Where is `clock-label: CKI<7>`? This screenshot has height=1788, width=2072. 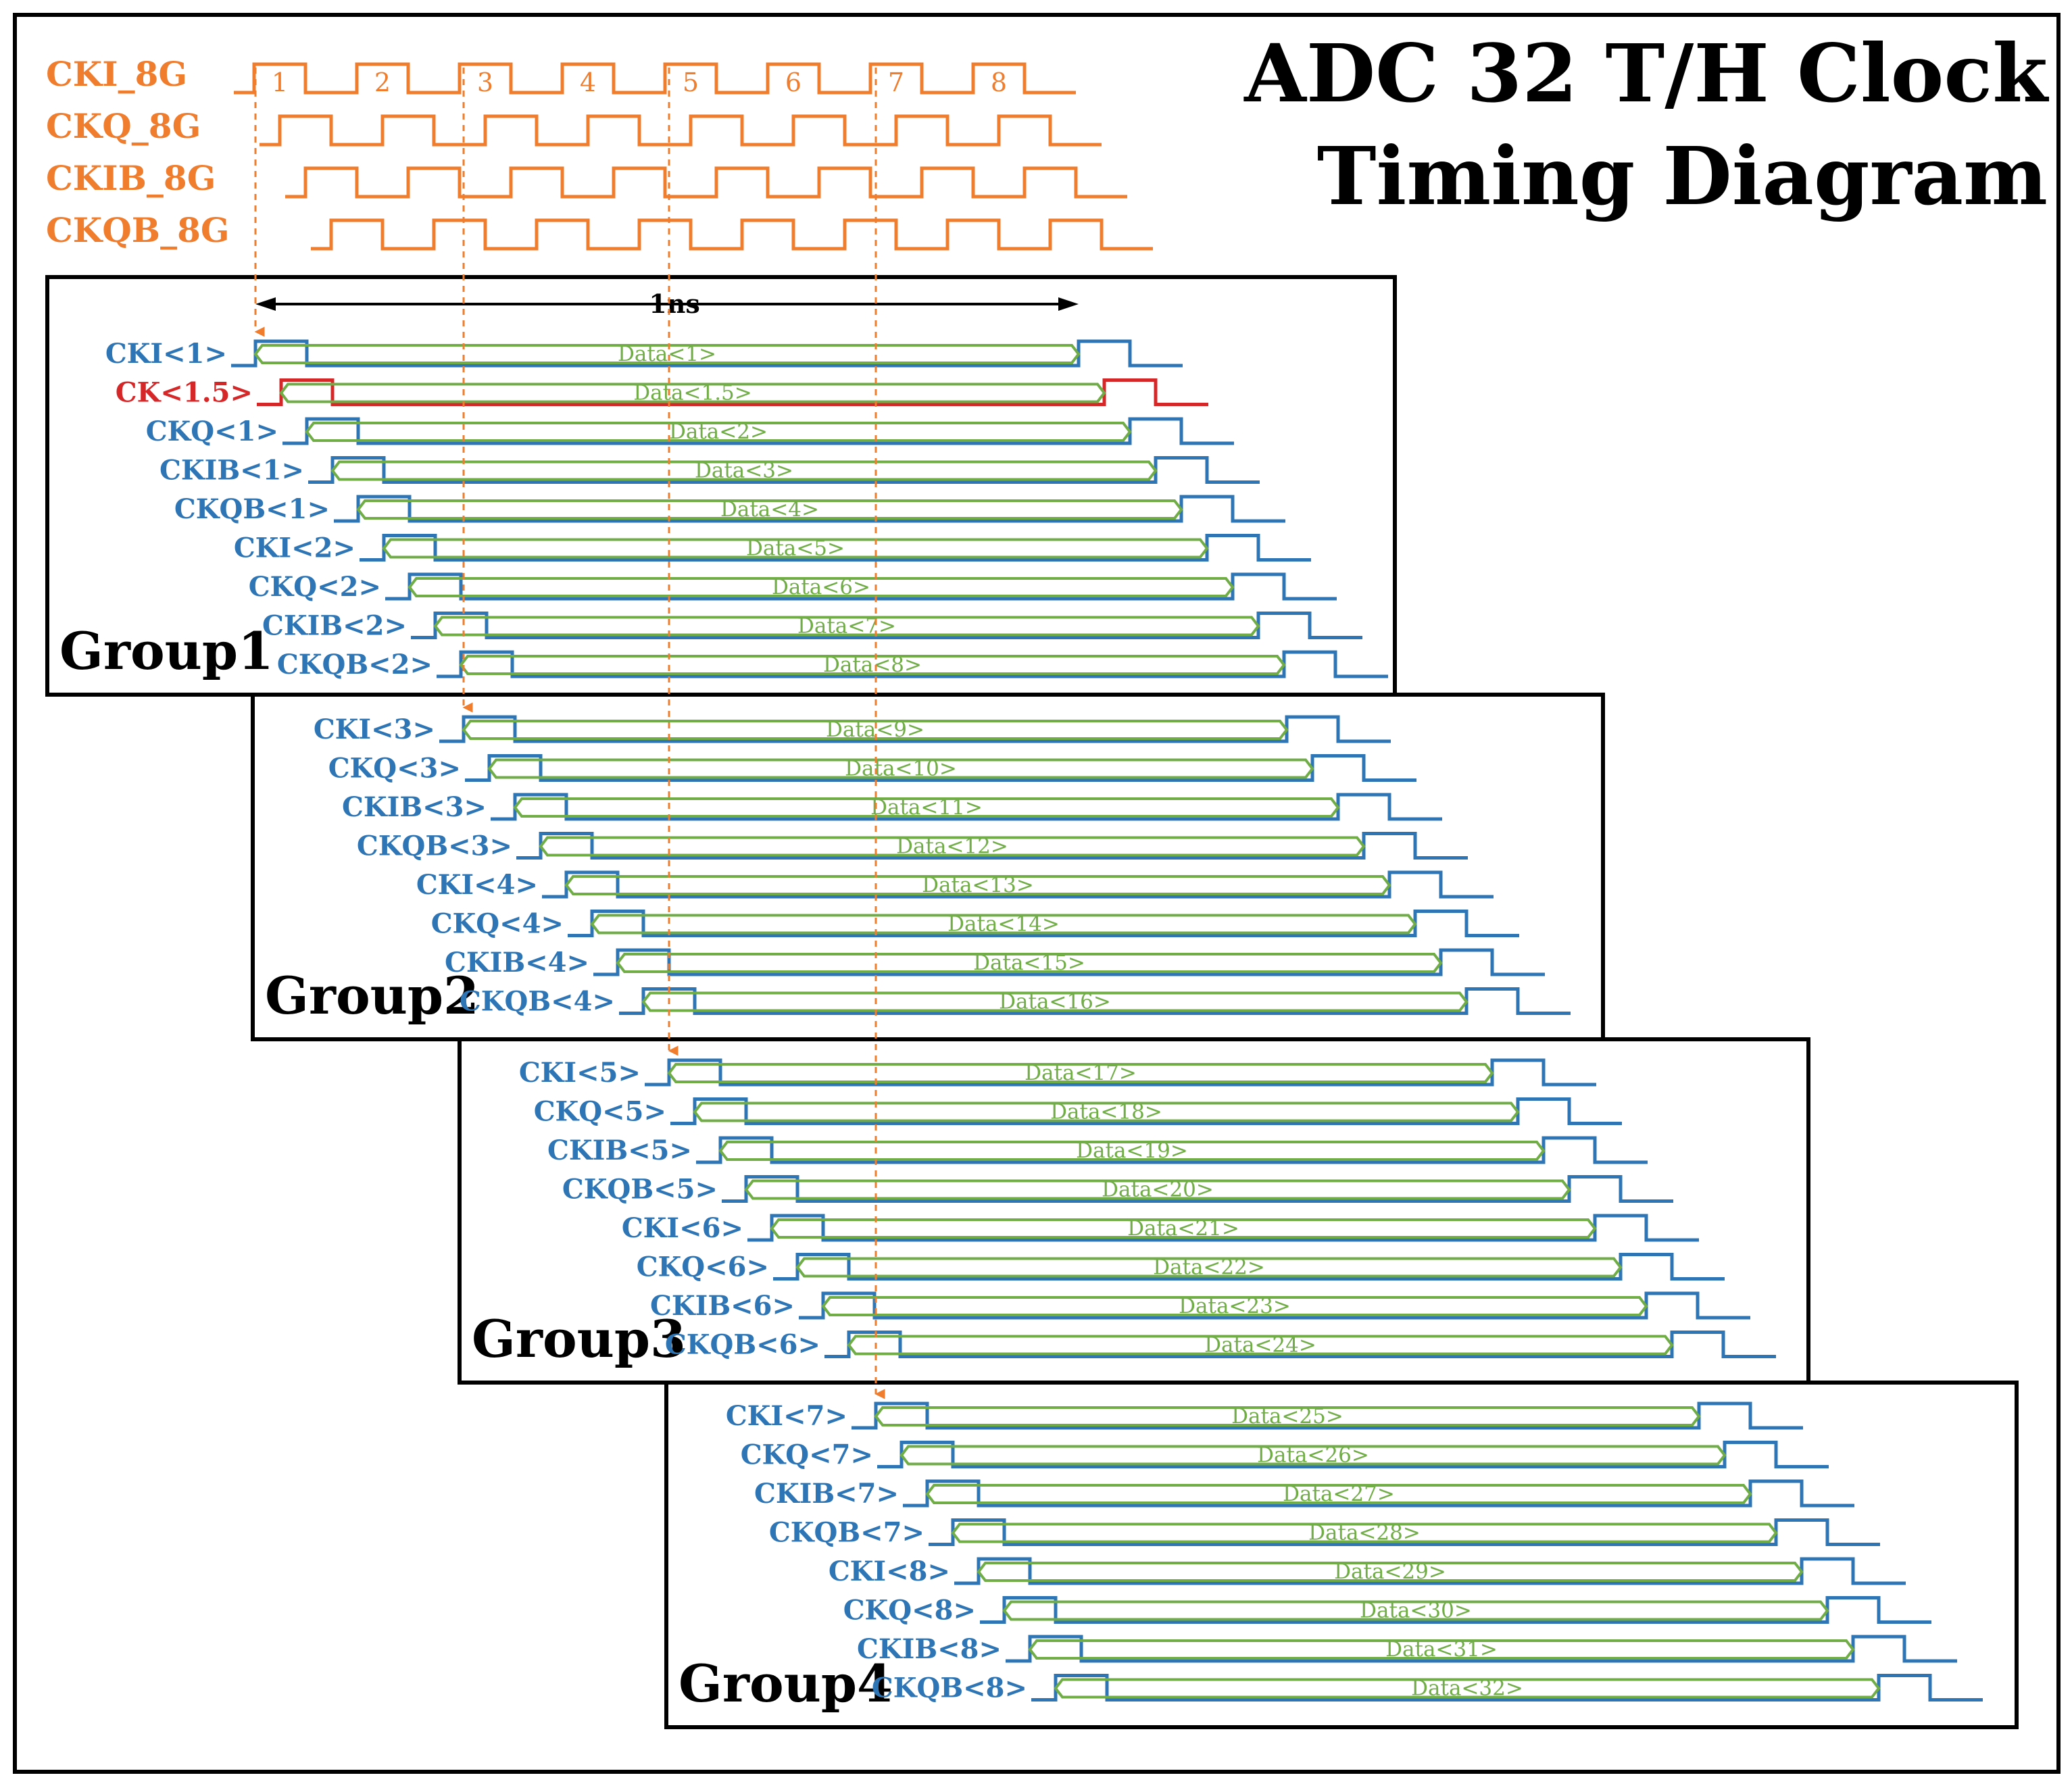 clock-label: CKI<7> is located at coordinates (786, 1416).